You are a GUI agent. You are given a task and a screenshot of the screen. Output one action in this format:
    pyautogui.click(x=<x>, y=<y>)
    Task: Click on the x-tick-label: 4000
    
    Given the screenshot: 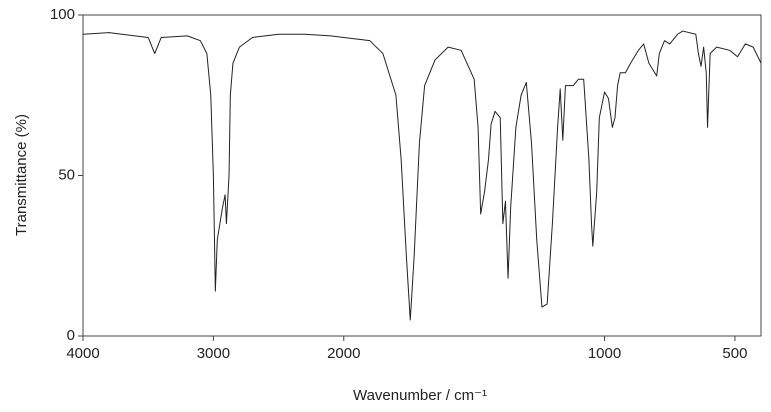 What is the action you would take?
    pyautogui.click(x=82, y=353)
    